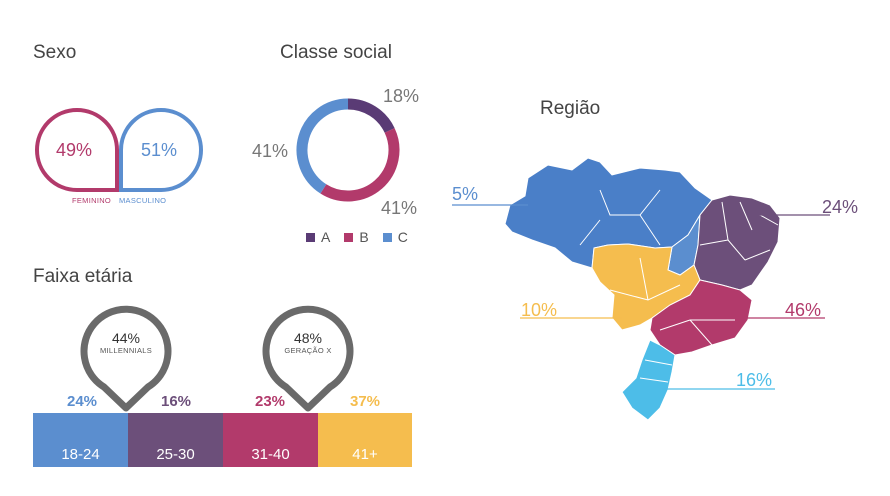  I want to click on seg-18-24: 18-24, so click(80, 440).